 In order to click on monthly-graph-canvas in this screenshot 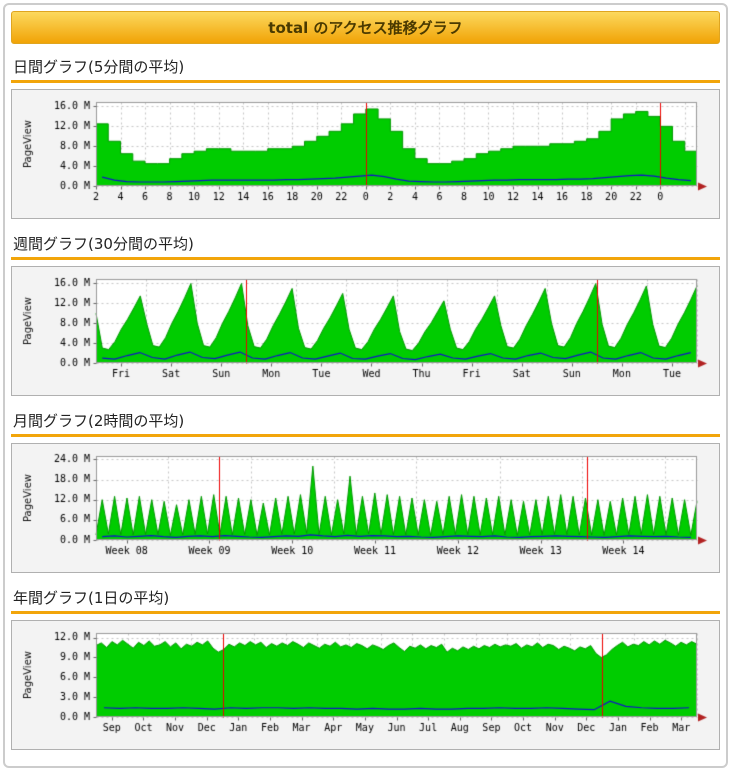, I will do `click(364, 508)`.